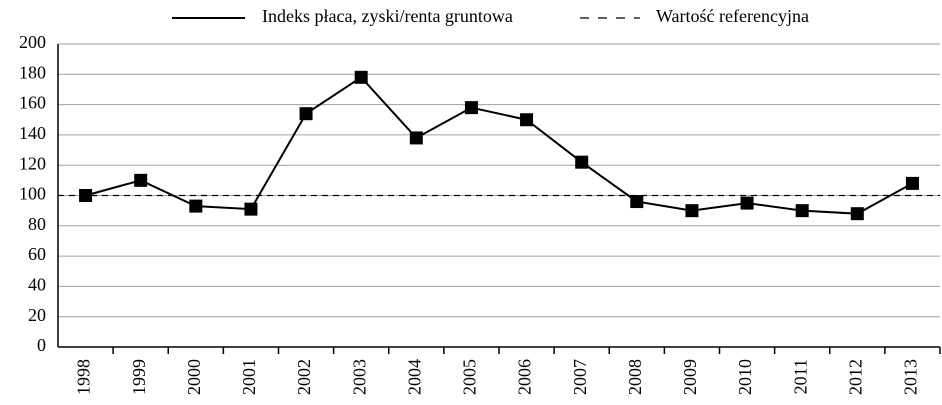 Image resolution: width=942 pixels, height=405 pixels. I want to click on x-tick-label: 1998, so click(84, 377).